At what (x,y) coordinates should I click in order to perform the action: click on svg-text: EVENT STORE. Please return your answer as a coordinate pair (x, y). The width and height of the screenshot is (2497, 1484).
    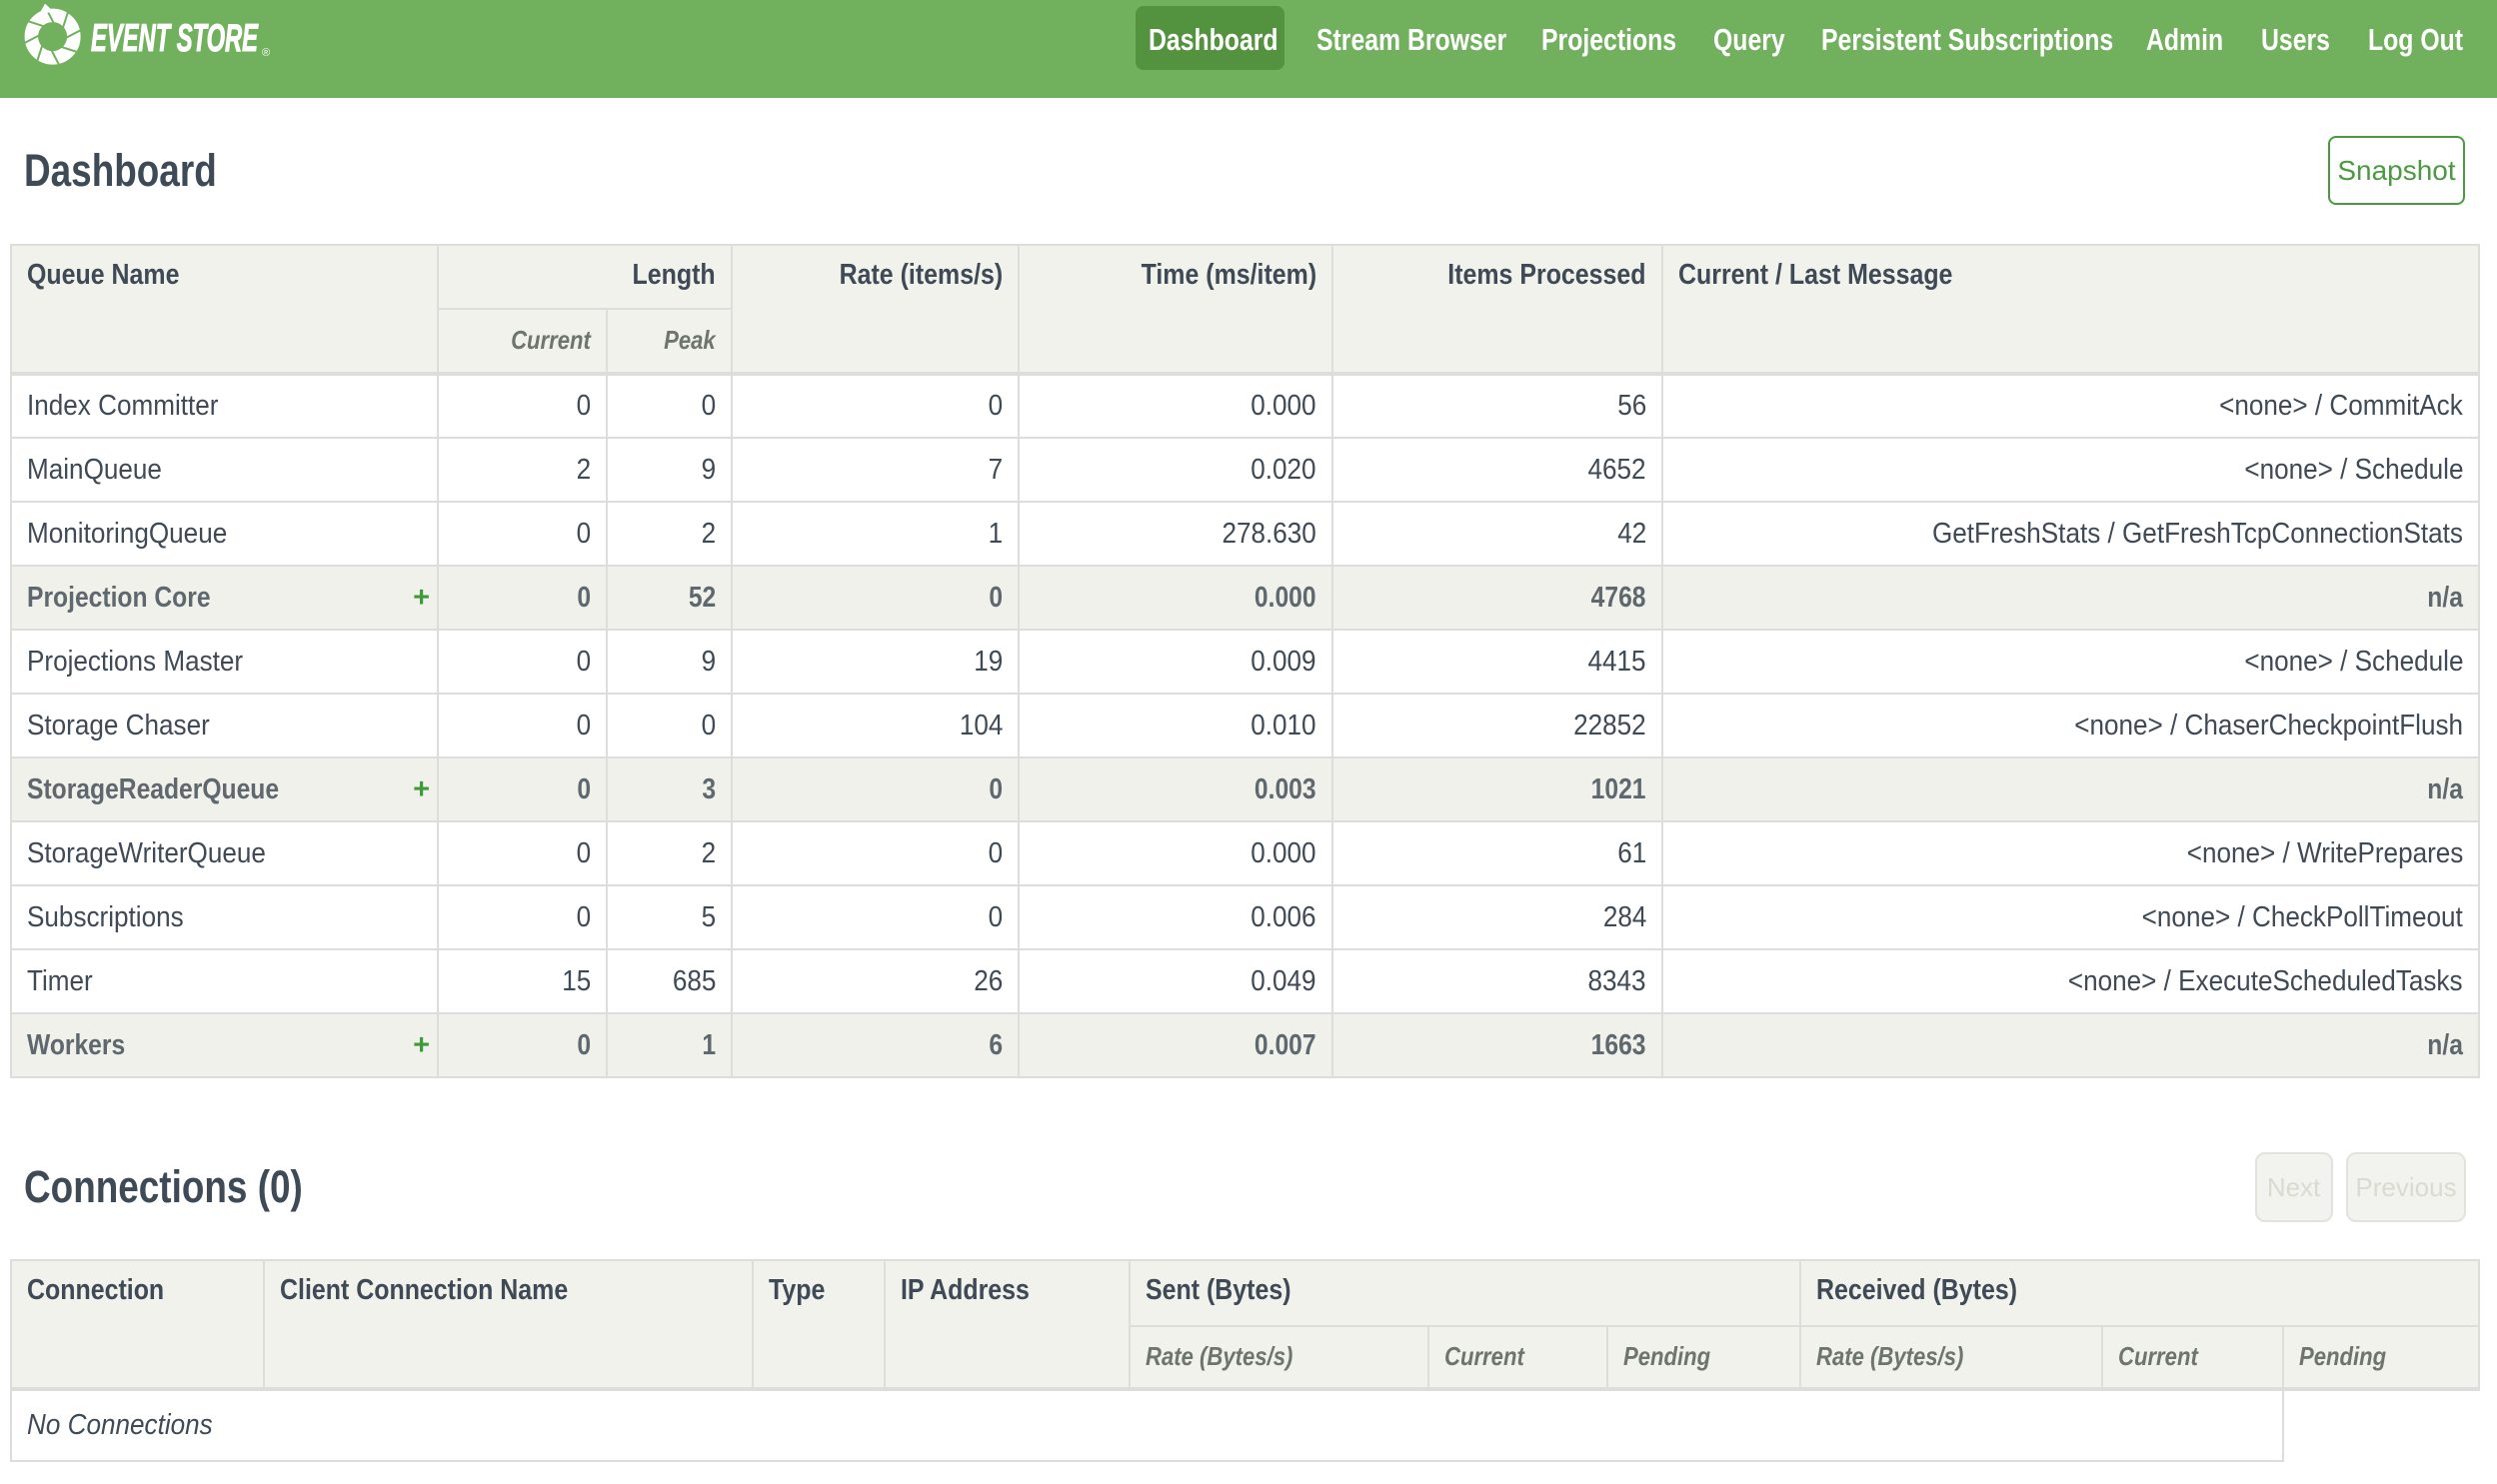
    Looking at the image, I should click on (175, 38).